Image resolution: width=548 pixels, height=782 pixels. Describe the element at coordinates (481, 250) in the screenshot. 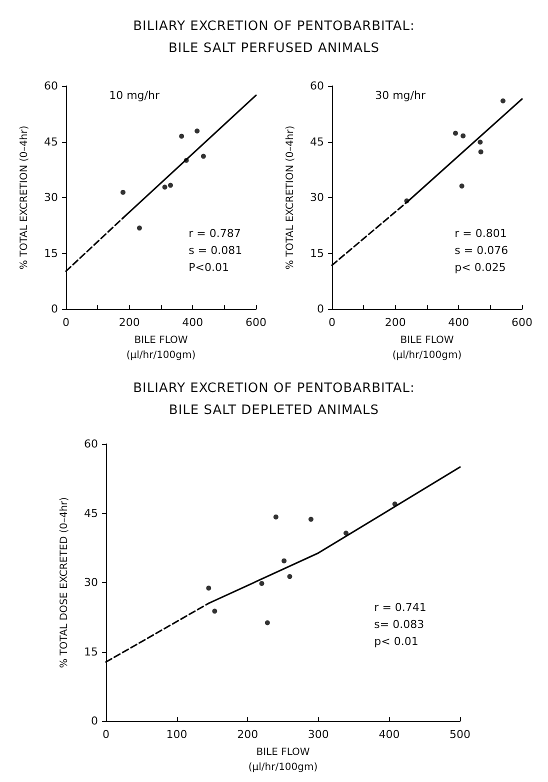

I see `annotation: s = 0.076` at that location.